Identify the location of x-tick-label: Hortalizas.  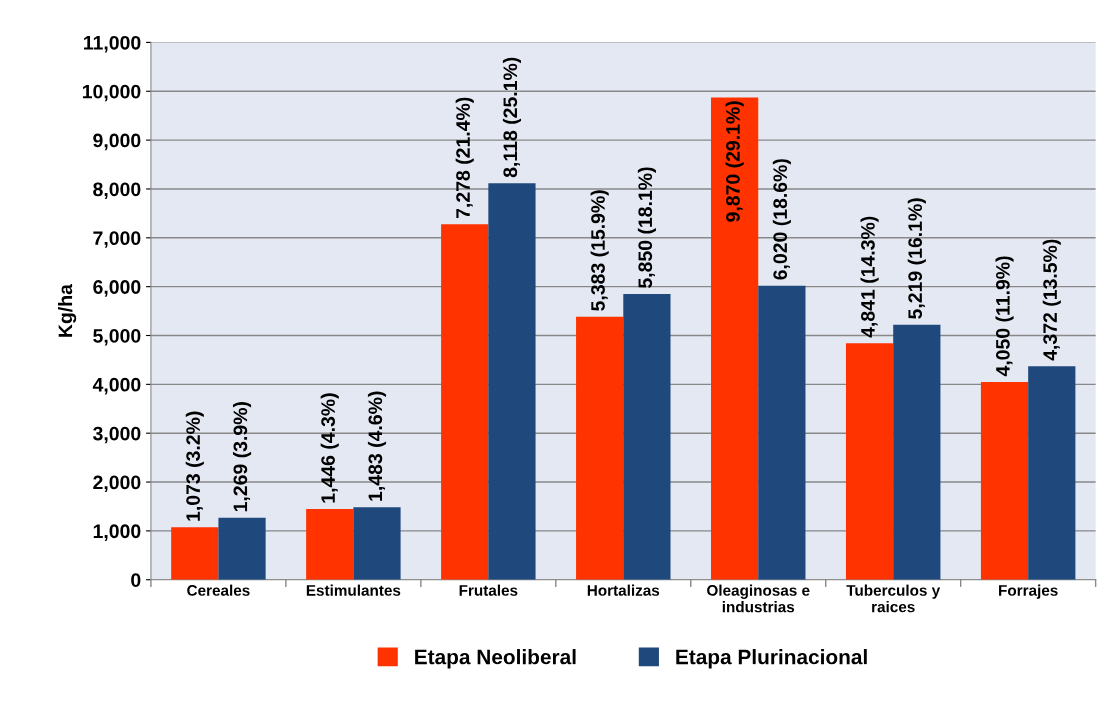
(623, 590).